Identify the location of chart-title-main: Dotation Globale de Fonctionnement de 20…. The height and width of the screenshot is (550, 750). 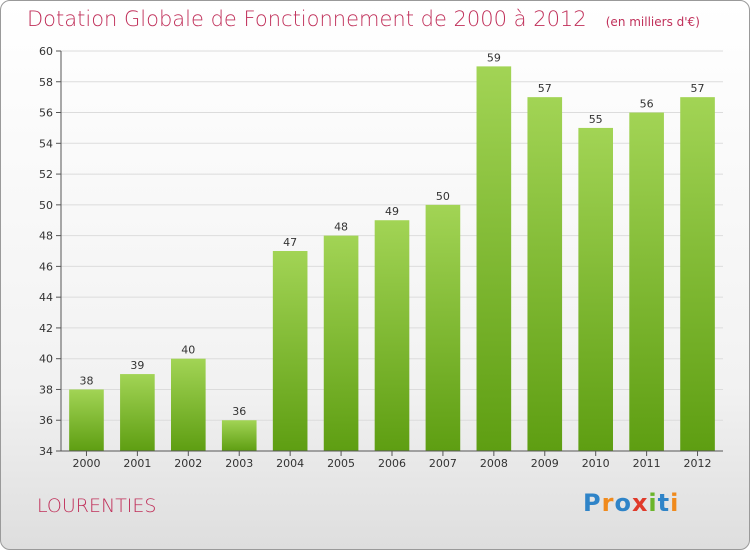
(307, 19).